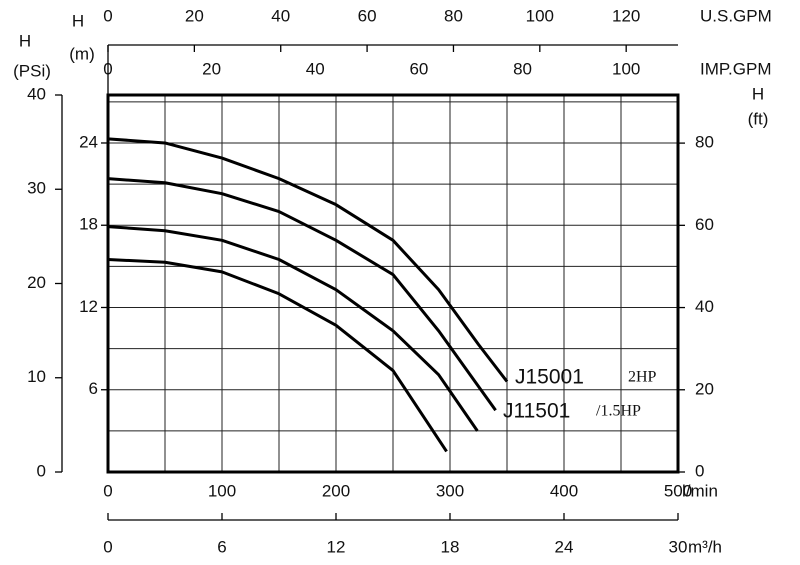 The width and height of the screenshot is (800, 565). I want to click on x-tick-label: 300, so click(450, 490).